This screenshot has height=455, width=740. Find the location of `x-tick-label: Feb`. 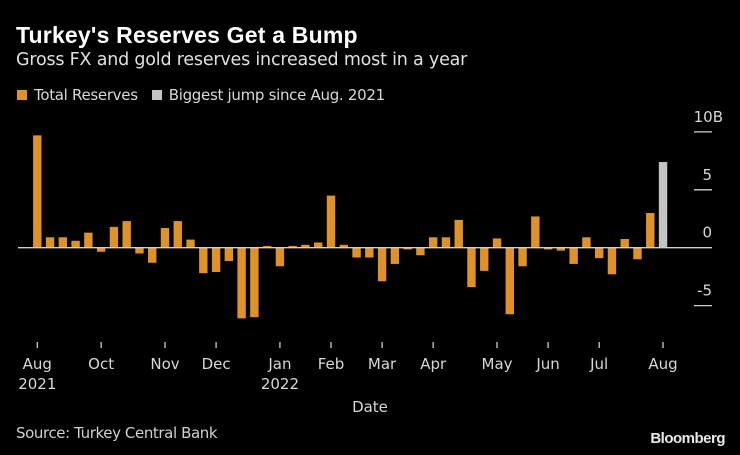

x-tick-label: Feb is located at coordinates (331, 364).